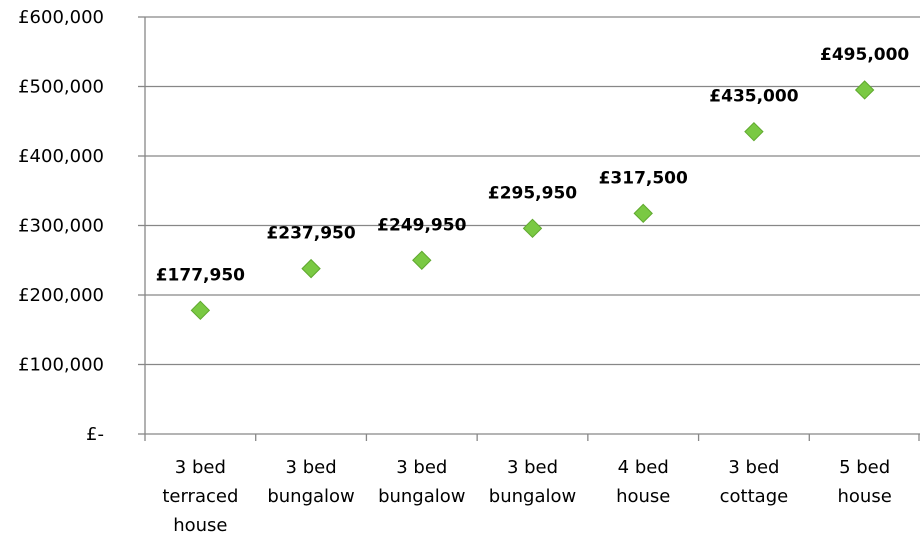 This screenshot has width=920, height=542. I want to click on x-tick-label-line: 5 bed, so click(864, 467).